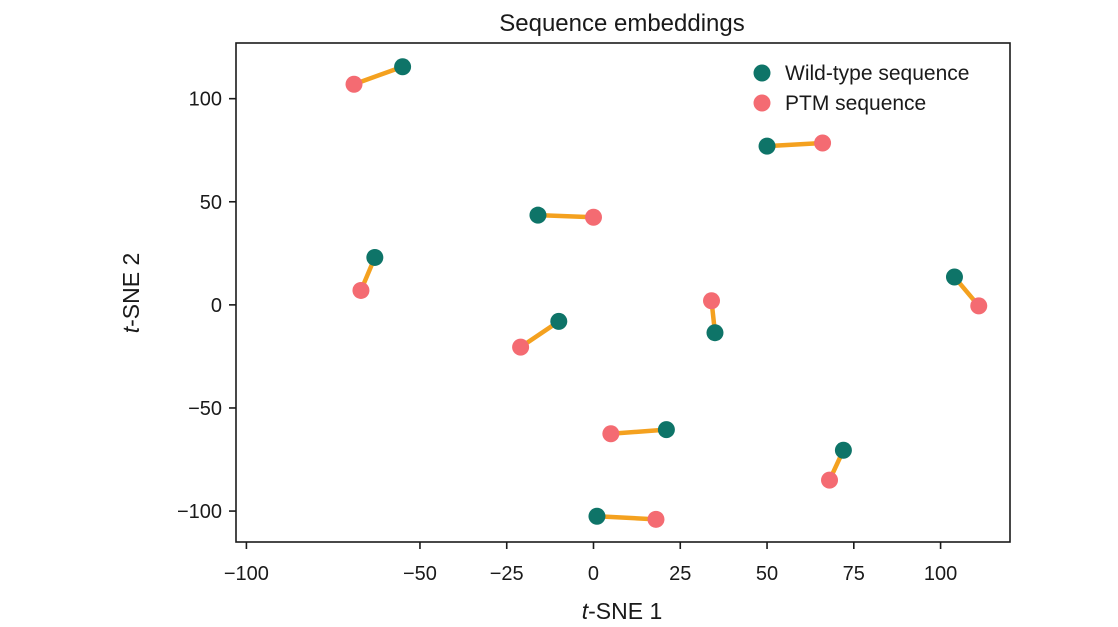 The height and width of the screenshot is (627, 1118). Describe the element at coordinates (205, 100) in the screenshot. I see `y-tick-label: 100` at that location.